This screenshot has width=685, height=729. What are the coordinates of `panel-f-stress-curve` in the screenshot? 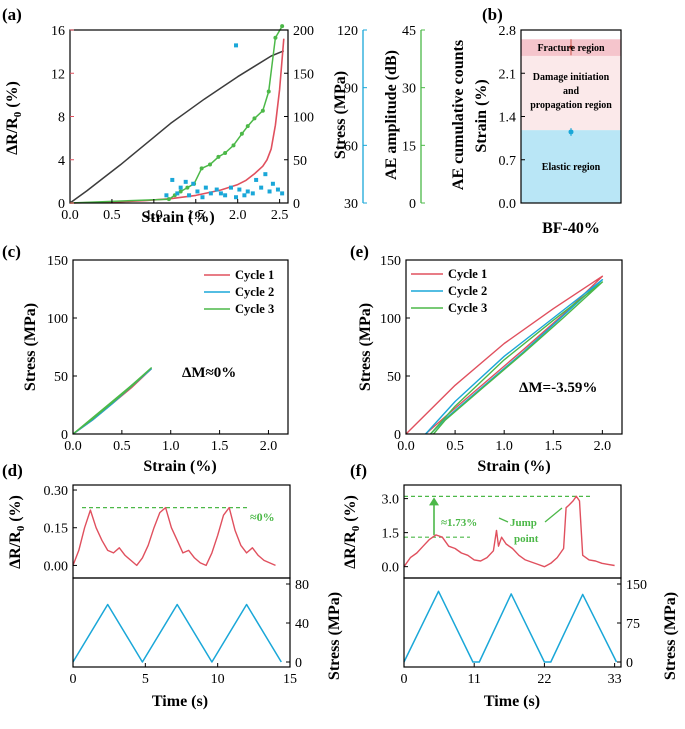 It's located at (510, 626).